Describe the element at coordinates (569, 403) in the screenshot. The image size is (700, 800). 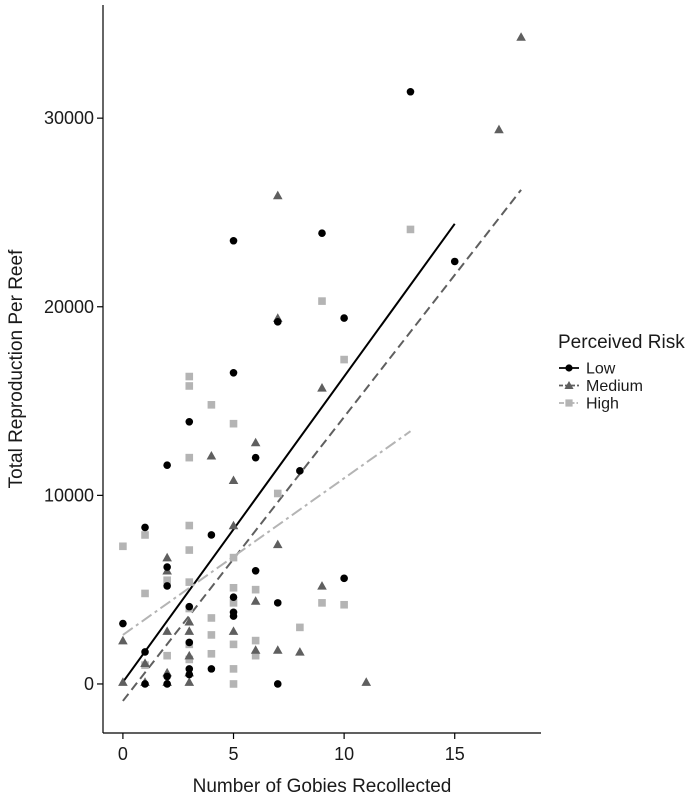
I see `legend-marker-high` at that location.